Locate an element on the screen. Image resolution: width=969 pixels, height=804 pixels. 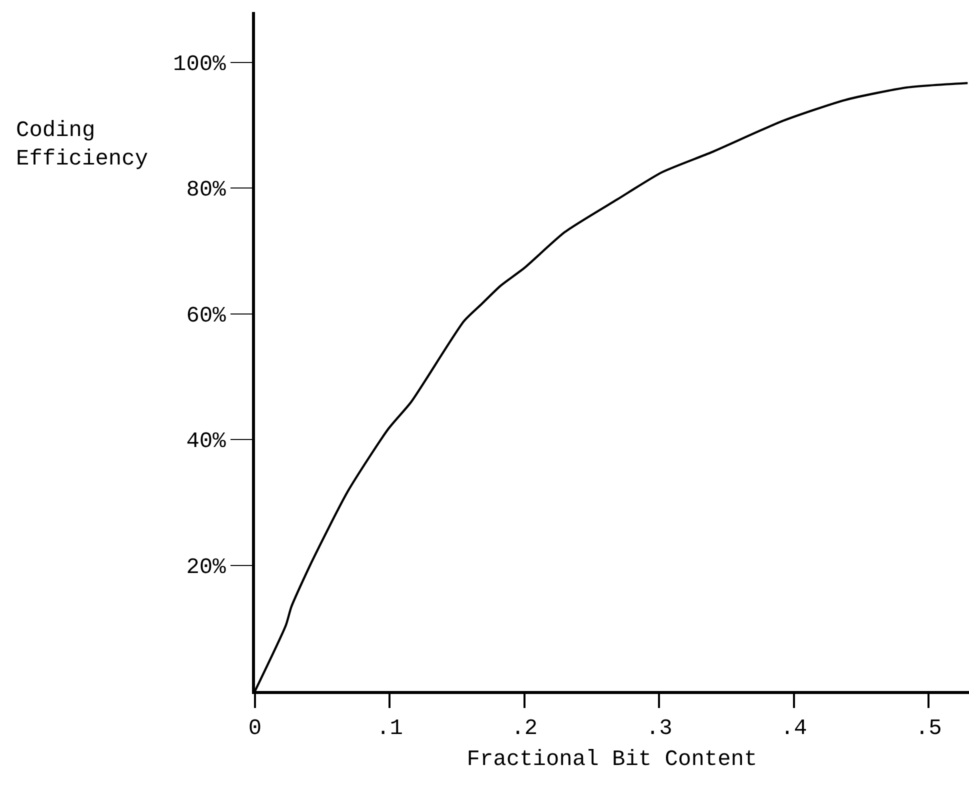
x-tick-label: .5 is located at coordinates (928, 729).